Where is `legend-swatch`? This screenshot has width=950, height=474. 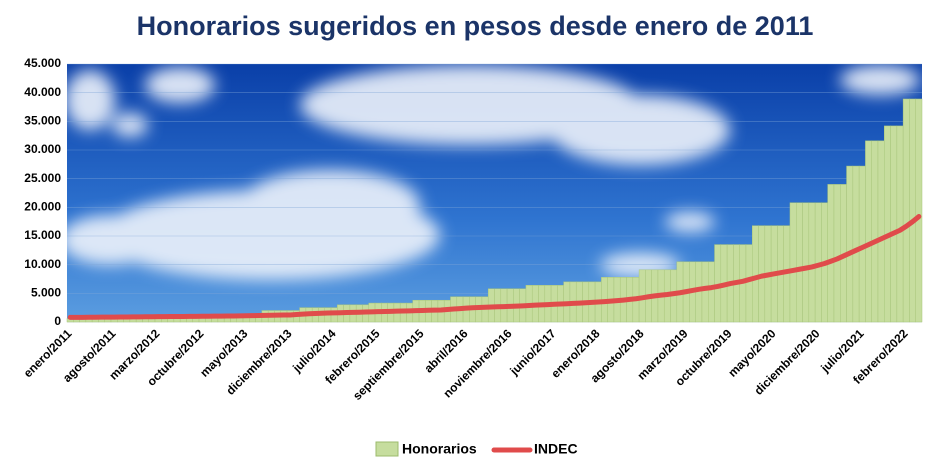 legend-swatch is located at coordinates (387, 449).